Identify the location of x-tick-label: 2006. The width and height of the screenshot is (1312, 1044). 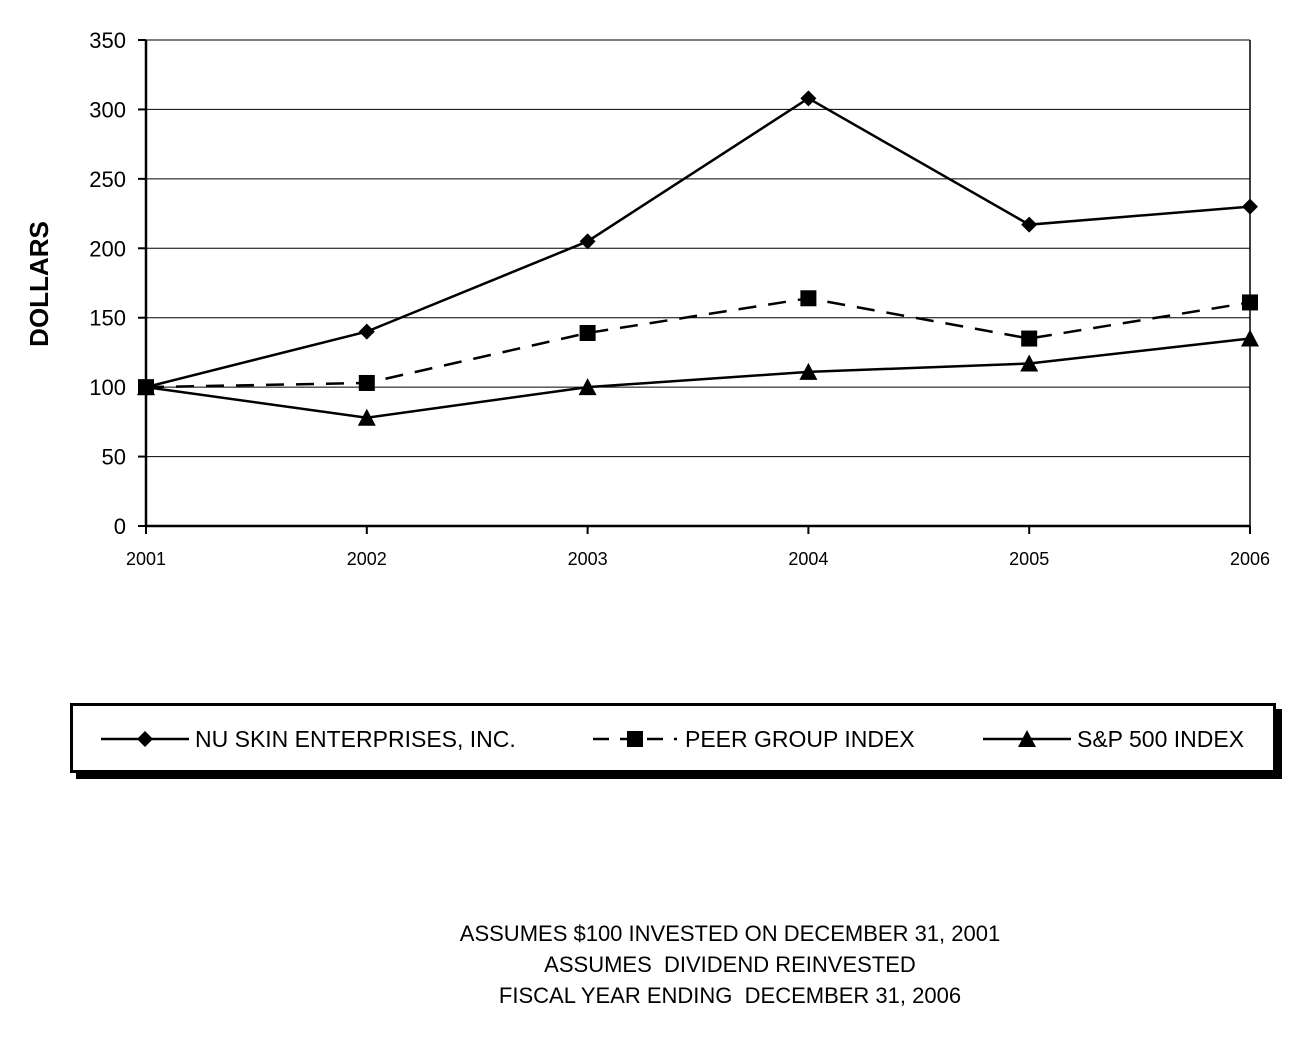
(1250, 559).